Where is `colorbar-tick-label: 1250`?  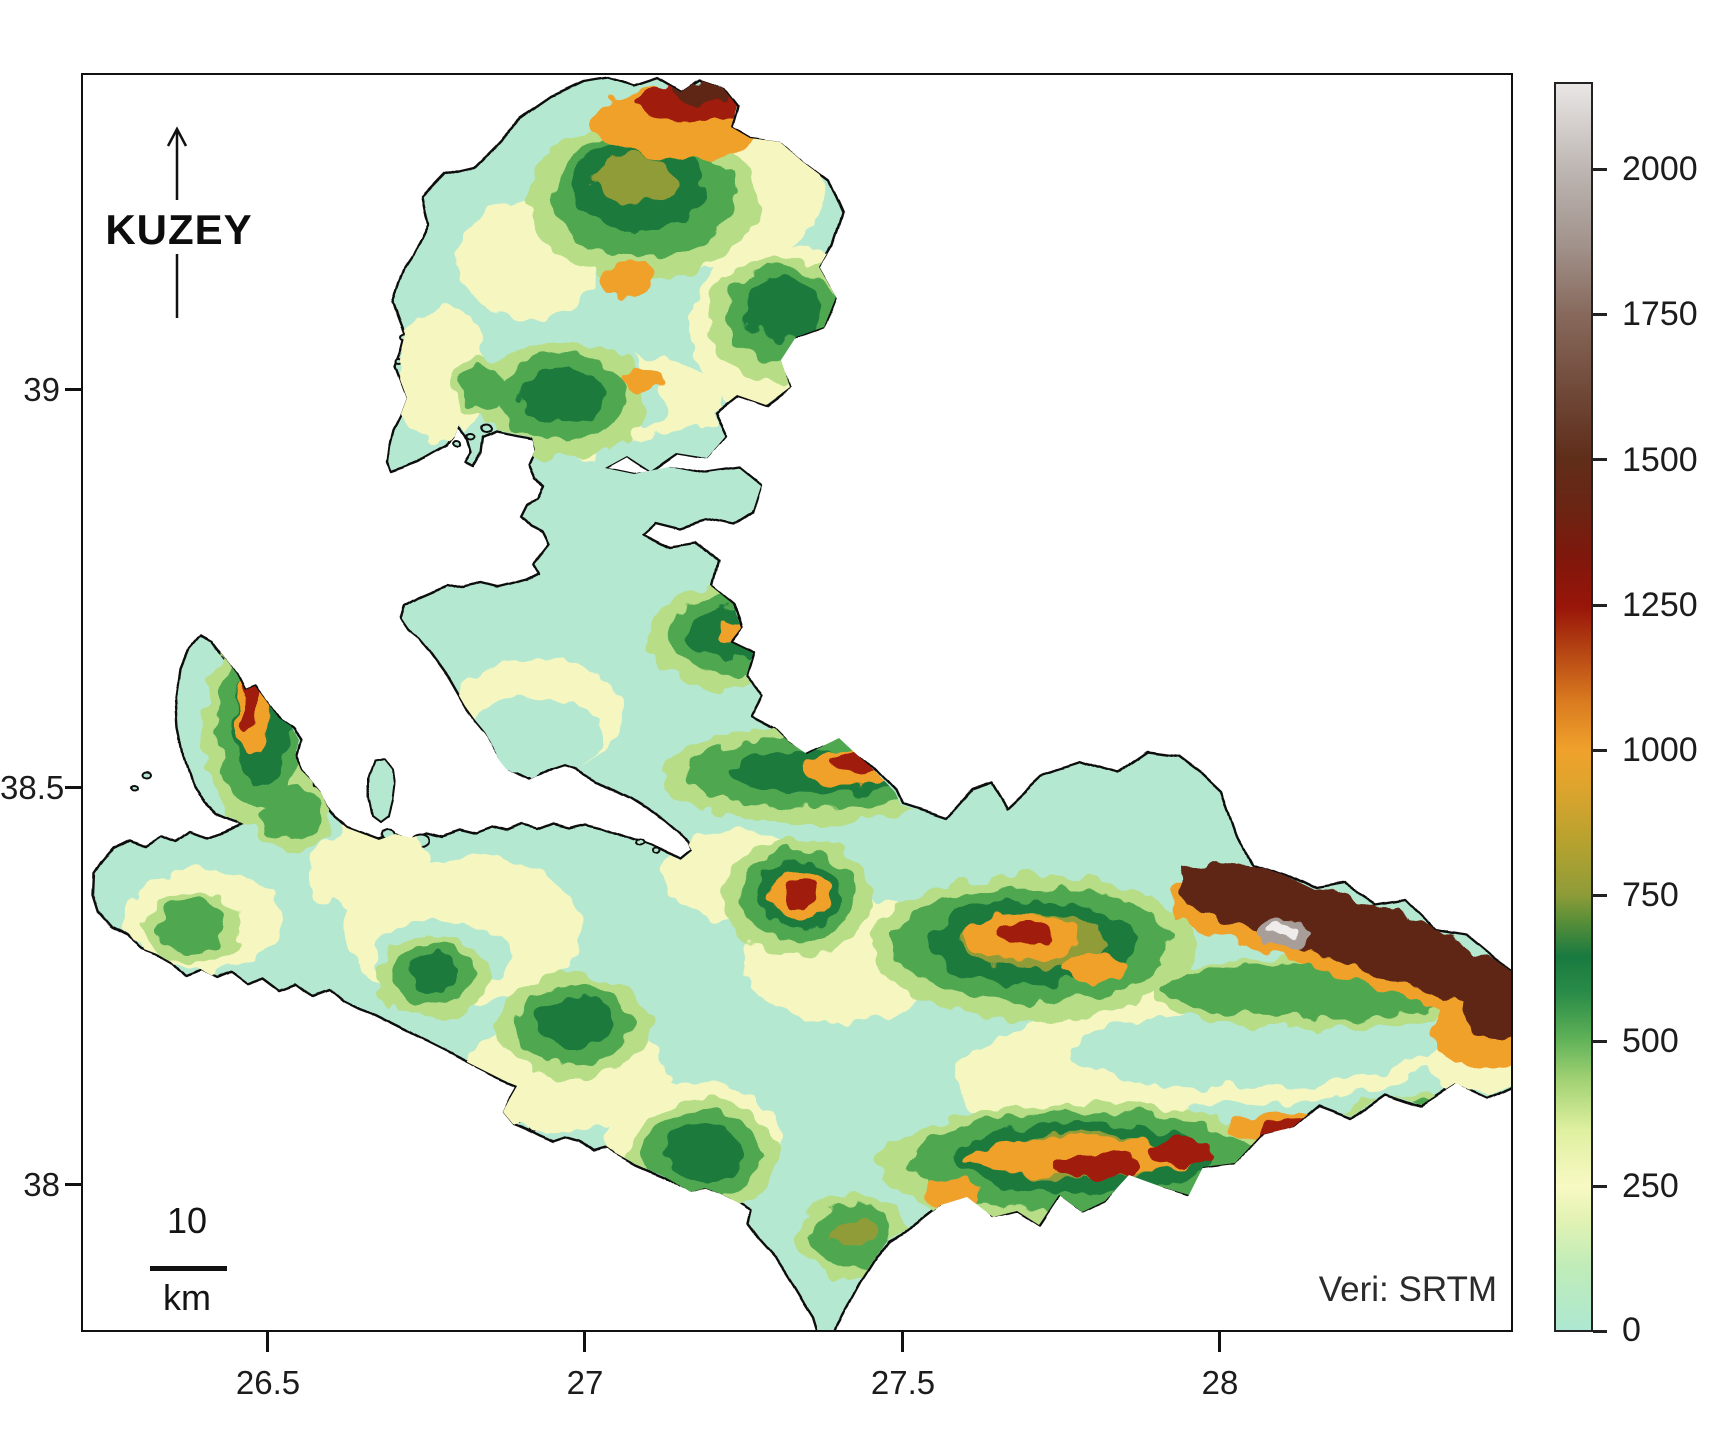 colorbar-tick-label: 1250 is located at coordinates (1660, 605).